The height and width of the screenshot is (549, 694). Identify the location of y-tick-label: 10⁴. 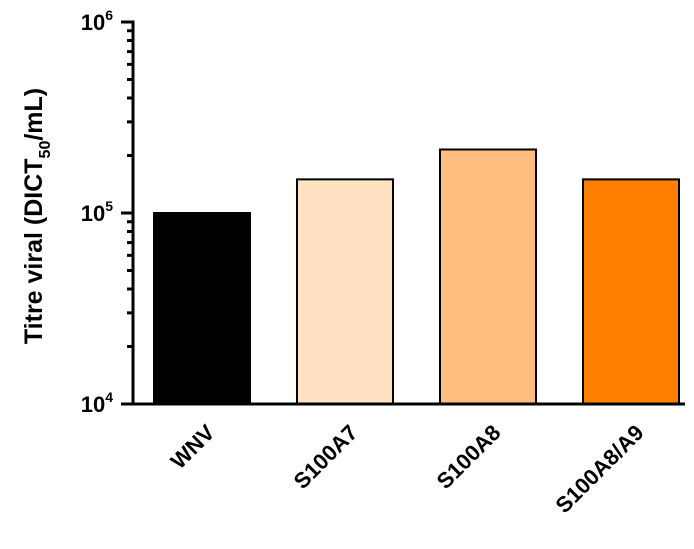
(97, 403).